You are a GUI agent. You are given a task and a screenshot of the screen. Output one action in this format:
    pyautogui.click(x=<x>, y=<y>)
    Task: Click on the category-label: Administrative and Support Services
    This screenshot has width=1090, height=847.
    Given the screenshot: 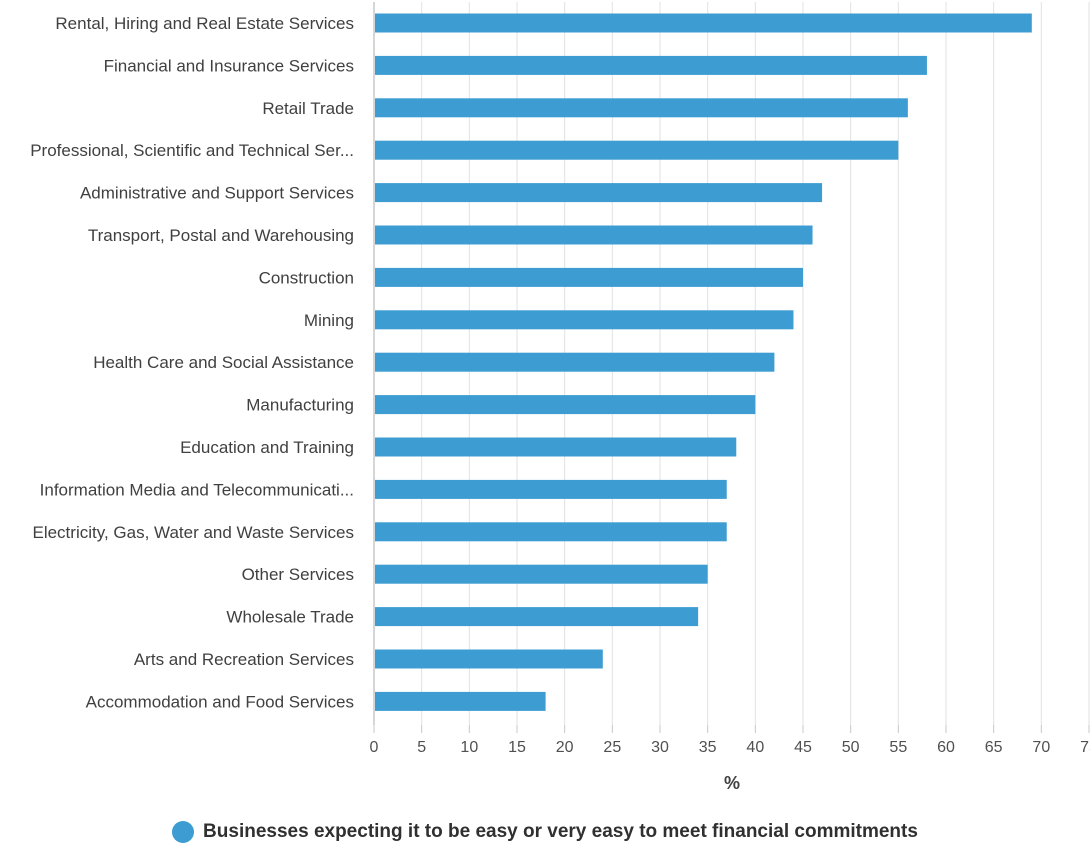 What is the action you would take?
    pyautogui.click(x=217, y=193)
    